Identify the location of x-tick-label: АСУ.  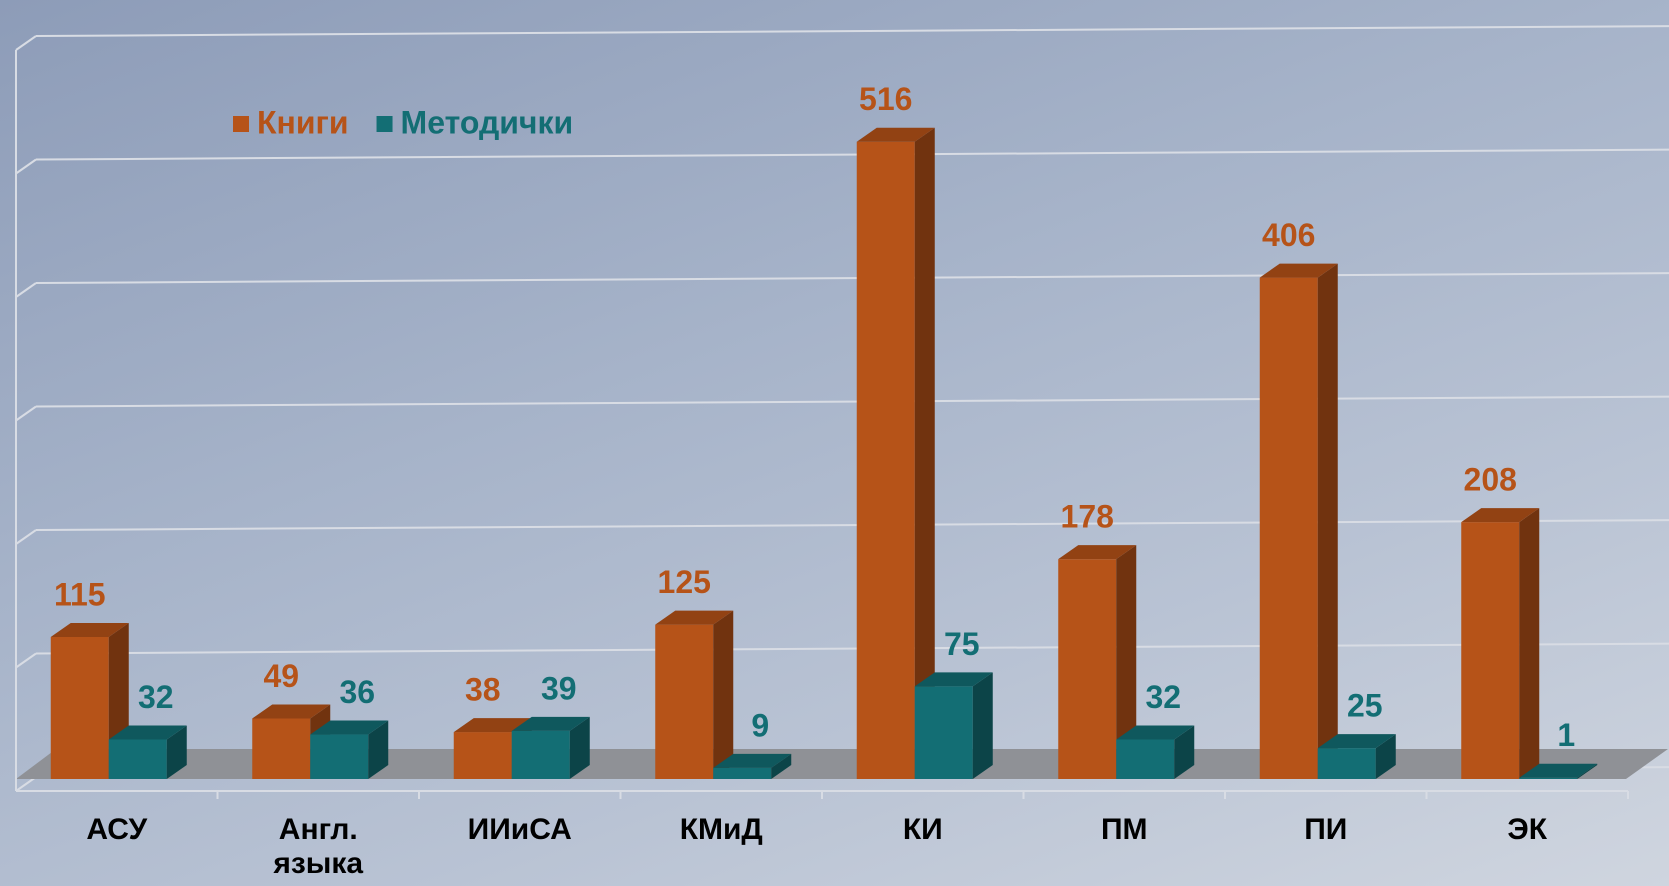
(117, 829).